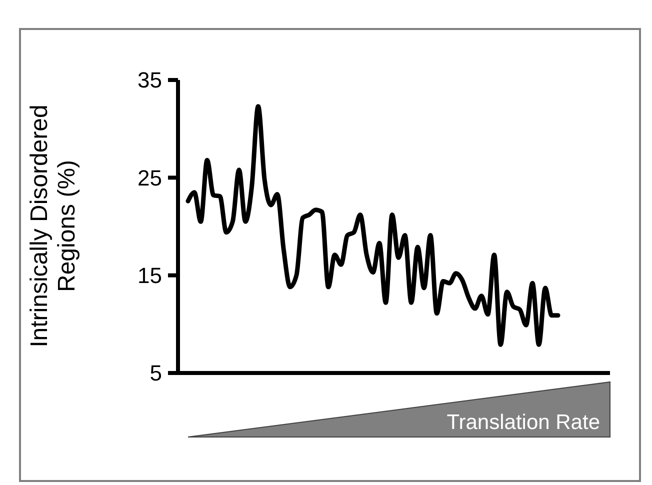 The height and width of the screenshot is (485, 652). What do you see at coordinates (523, 422) in the screenshot?
I see `text: Translation Rate` at bounding box center [523, 422].